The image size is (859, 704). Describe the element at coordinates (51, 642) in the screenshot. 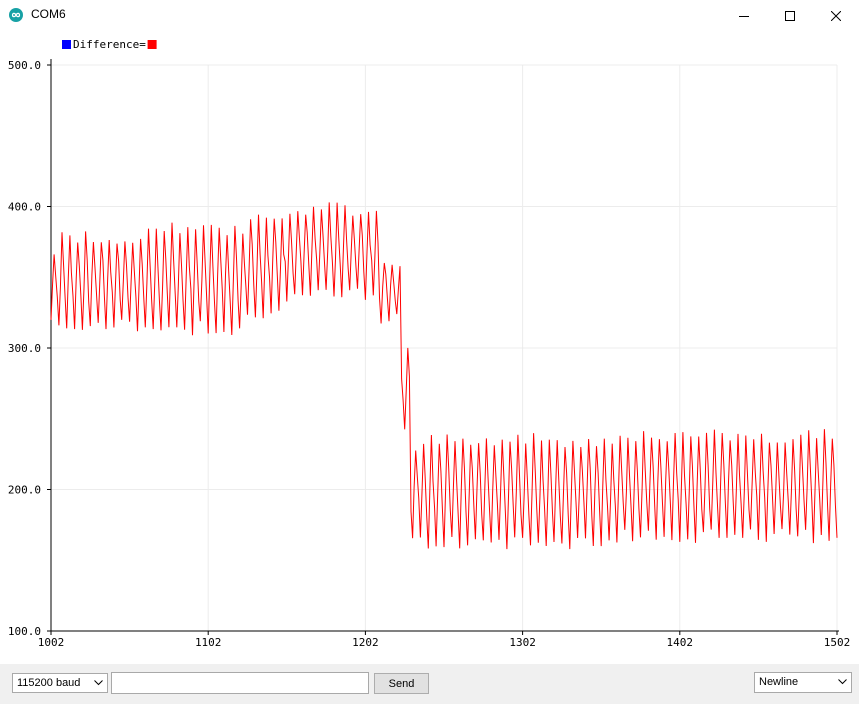

I see `x-tick-label: 1002` at that location.